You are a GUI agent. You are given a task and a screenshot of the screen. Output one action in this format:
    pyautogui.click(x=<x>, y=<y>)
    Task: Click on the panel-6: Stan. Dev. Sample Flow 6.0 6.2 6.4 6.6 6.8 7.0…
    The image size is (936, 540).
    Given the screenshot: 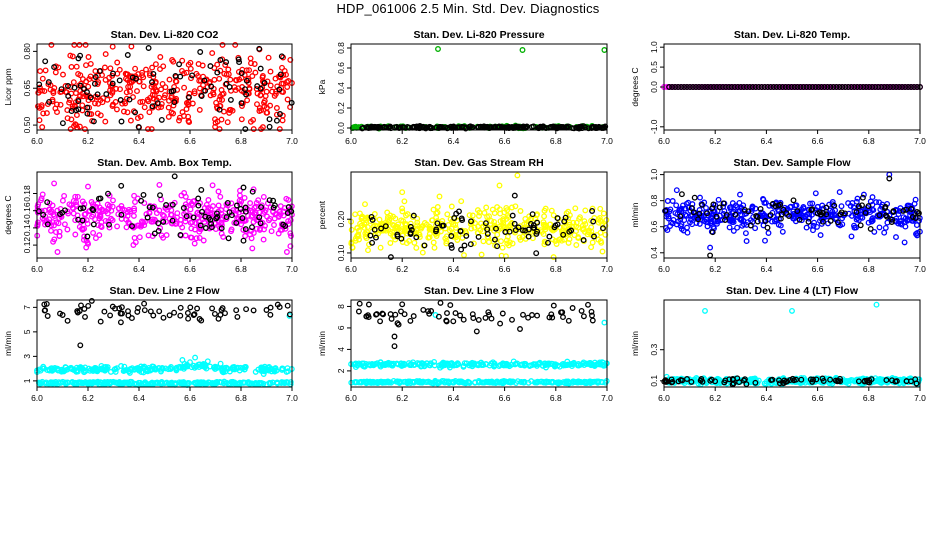 What is the action you would take?
    pyautogui.click(x=778, y=215)
    